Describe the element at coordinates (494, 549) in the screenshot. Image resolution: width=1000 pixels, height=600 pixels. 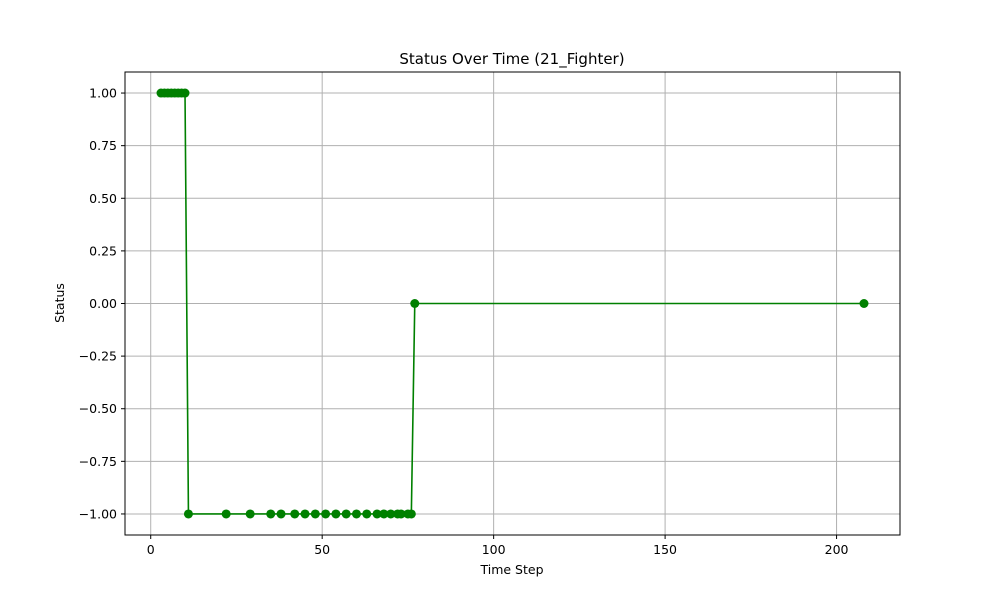
I see `x-tick-label: 100` at that location.